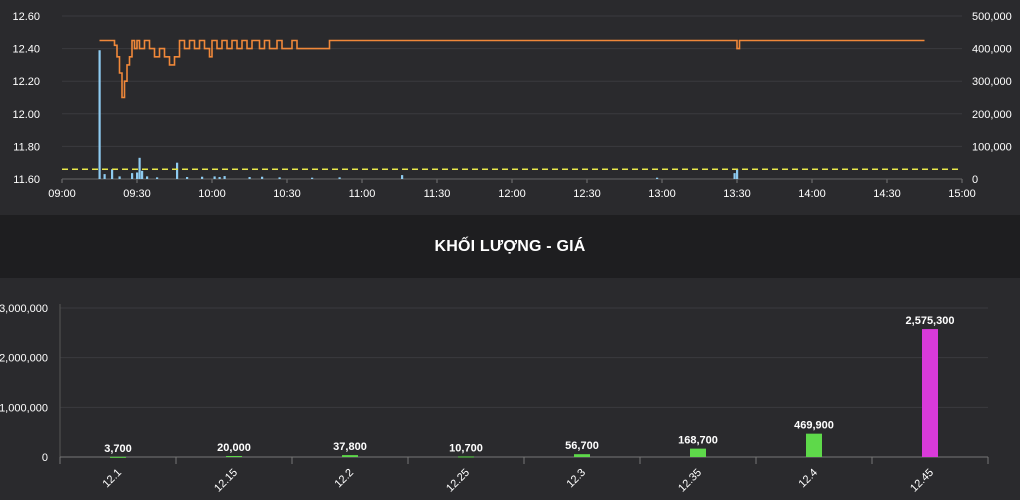 Image resolution: width=1020 pixels, height=500 pixels. I want to click on y2-tick-label: 400,000, so click(992, 50).